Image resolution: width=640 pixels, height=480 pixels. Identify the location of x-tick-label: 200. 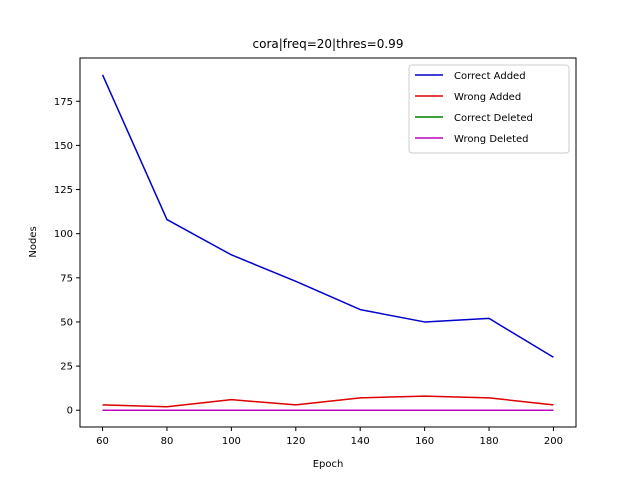
(553, 441).